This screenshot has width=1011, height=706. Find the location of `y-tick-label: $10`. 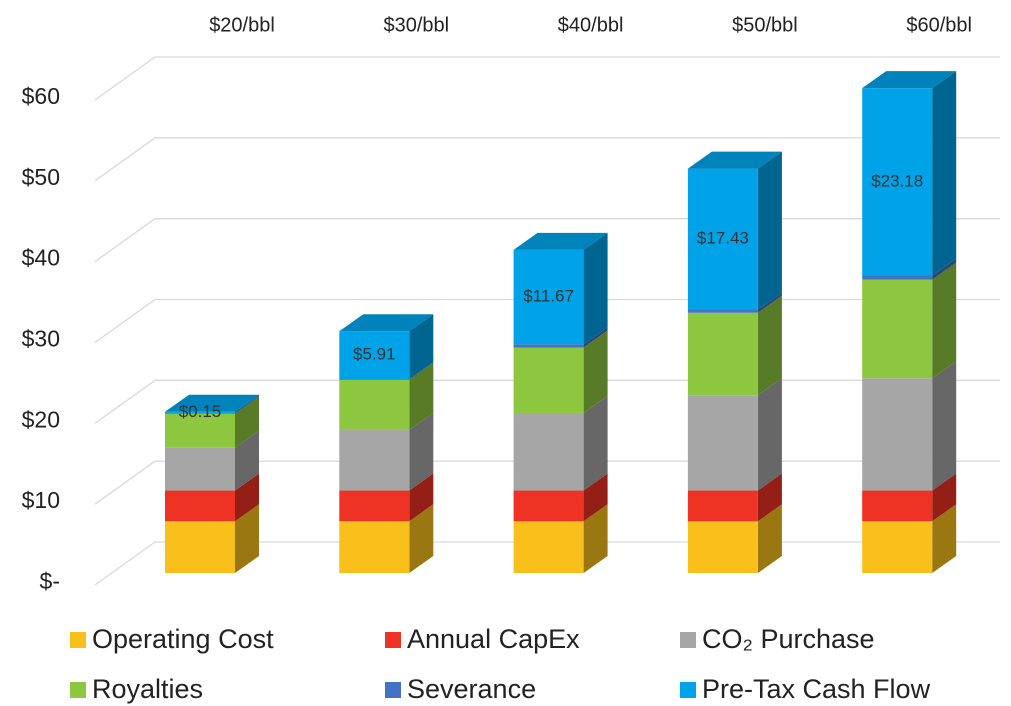

y-tick-label: $10 is located at coordinates (41, 500).